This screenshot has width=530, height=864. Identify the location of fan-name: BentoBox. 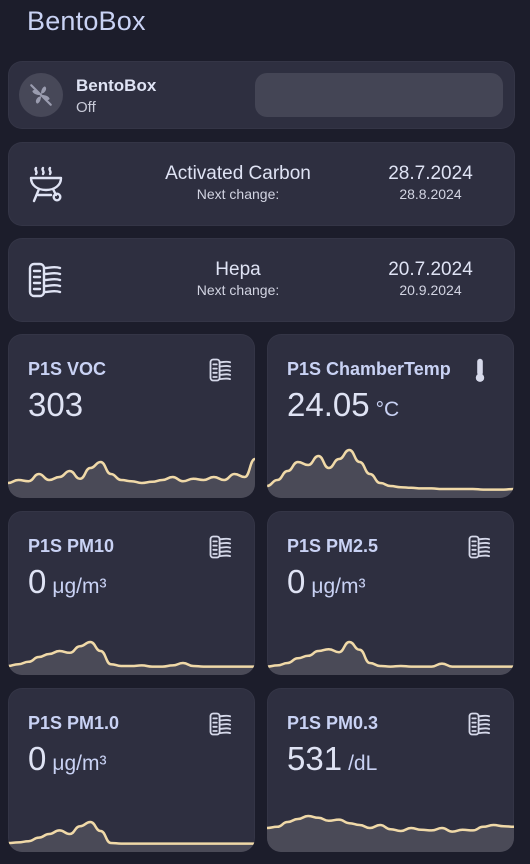
(116, 85).